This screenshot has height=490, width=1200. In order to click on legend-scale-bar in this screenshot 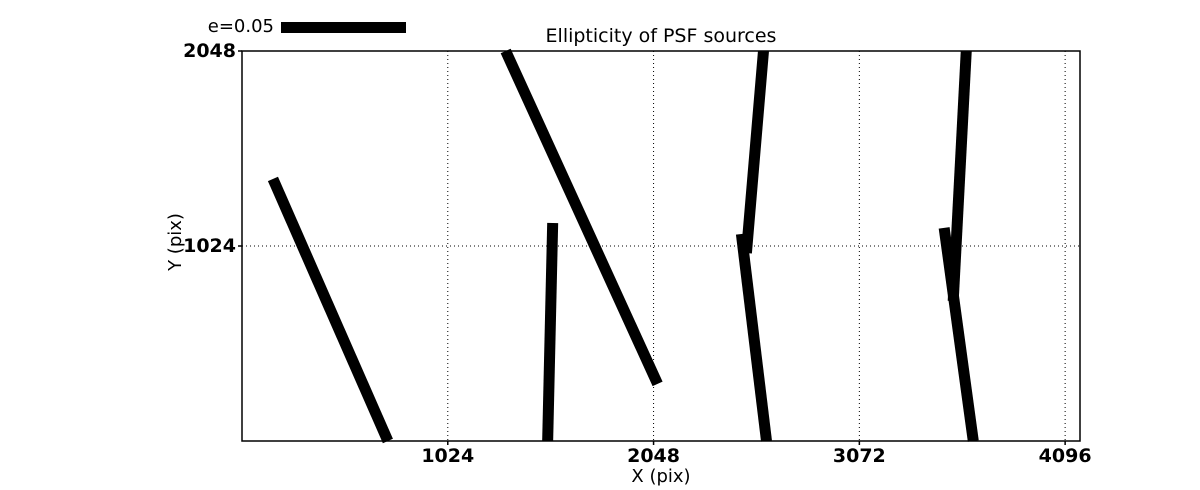, I will do `click(343, 27)`.